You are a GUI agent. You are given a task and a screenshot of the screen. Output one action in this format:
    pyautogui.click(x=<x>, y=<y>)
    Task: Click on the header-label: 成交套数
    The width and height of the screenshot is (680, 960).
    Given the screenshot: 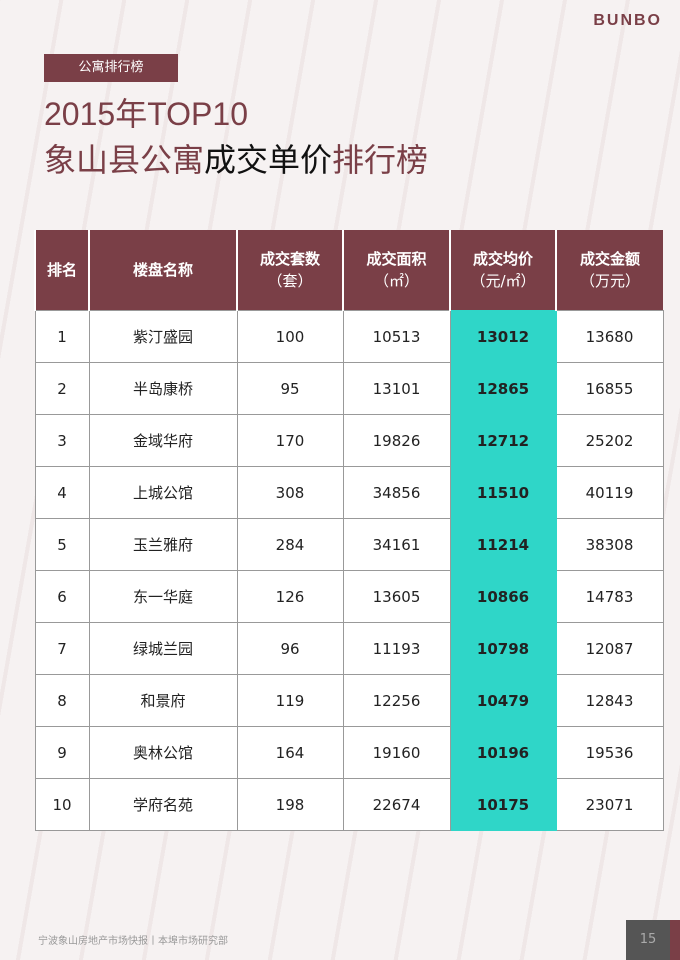 What is the action you would take?
    pyautogui.click(x=289, y=259)
    